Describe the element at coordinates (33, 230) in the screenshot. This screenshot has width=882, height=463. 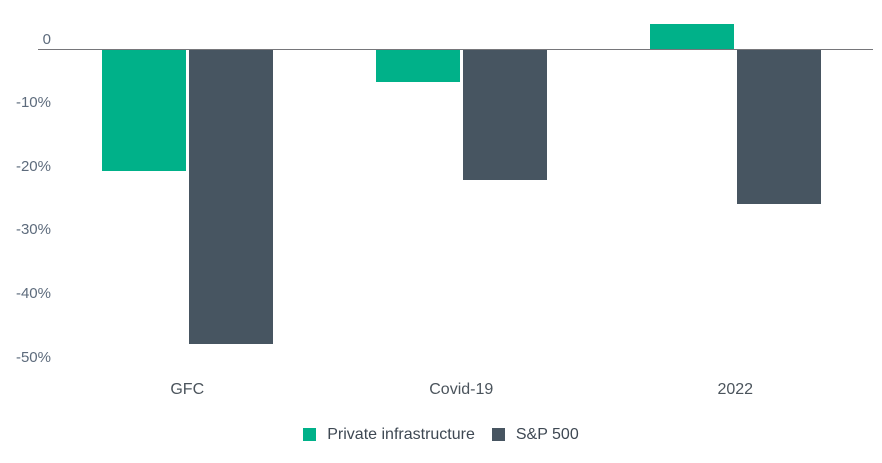
I see `y-axis-tick-label: -30%` at that location.